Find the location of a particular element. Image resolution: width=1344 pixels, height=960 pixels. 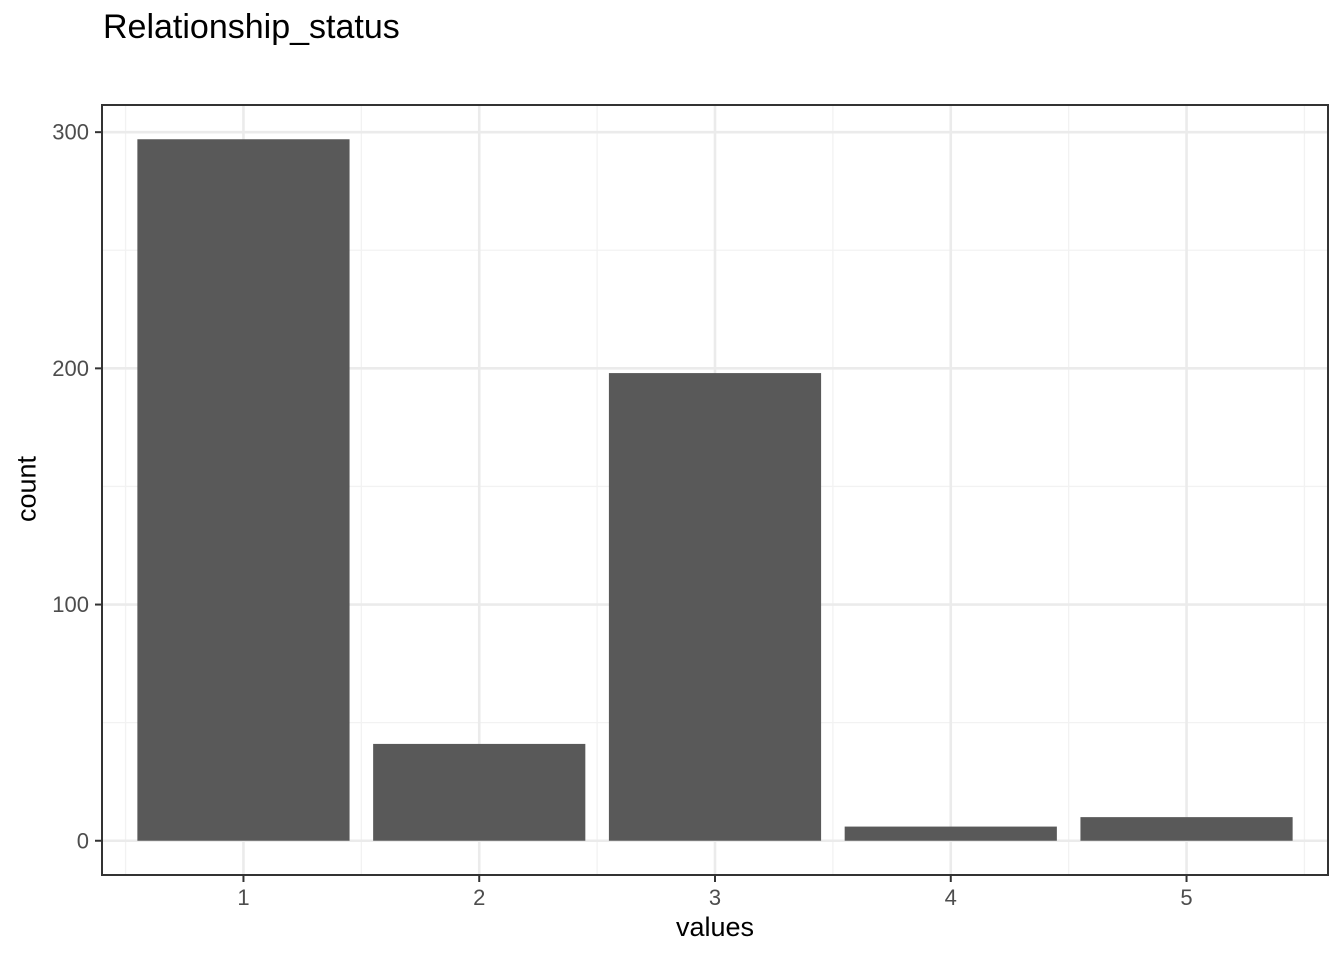

chart-title: Relationship_status is located at coordinates (251, 27).